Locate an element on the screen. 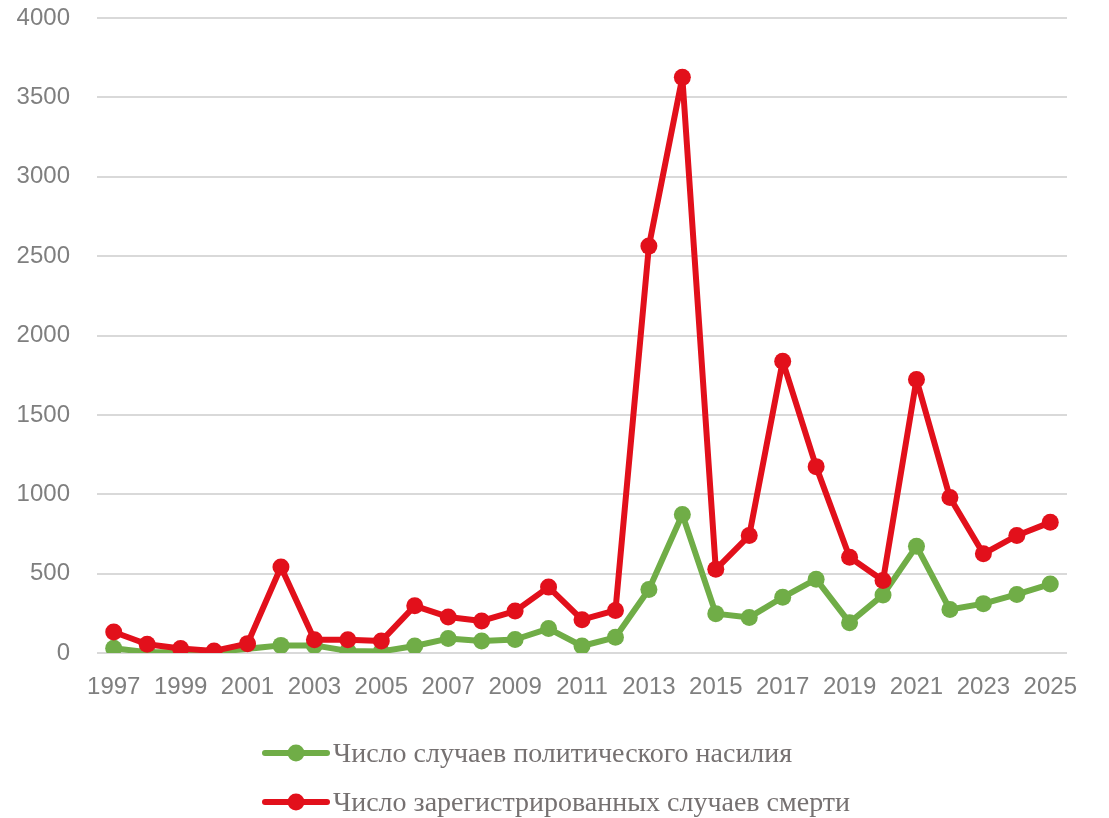  x-tick-label: 2009 is located at coordinates (515, 686).